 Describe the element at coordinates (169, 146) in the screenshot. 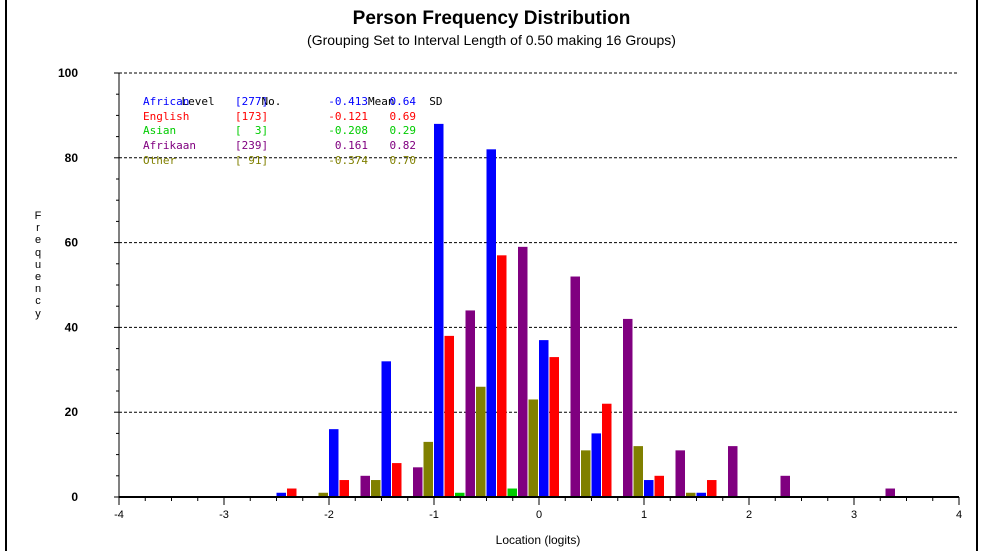

I see `legend-level: Afrikaan` at that location.